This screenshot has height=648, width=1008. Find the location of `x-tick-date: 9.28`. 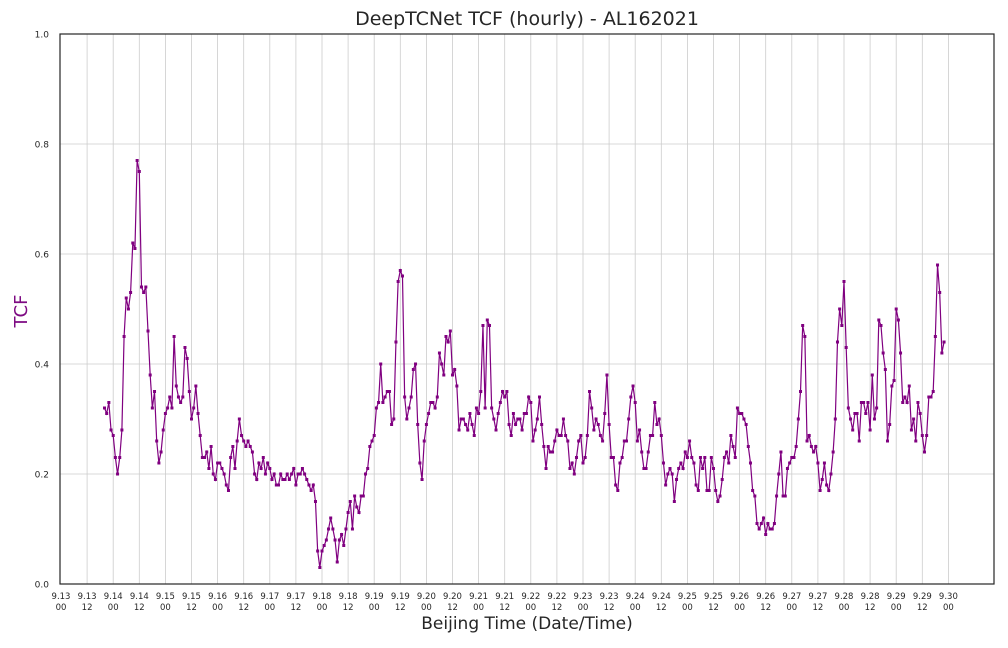

x-tick-date: 9.28 is located at coordinates (844, 597).